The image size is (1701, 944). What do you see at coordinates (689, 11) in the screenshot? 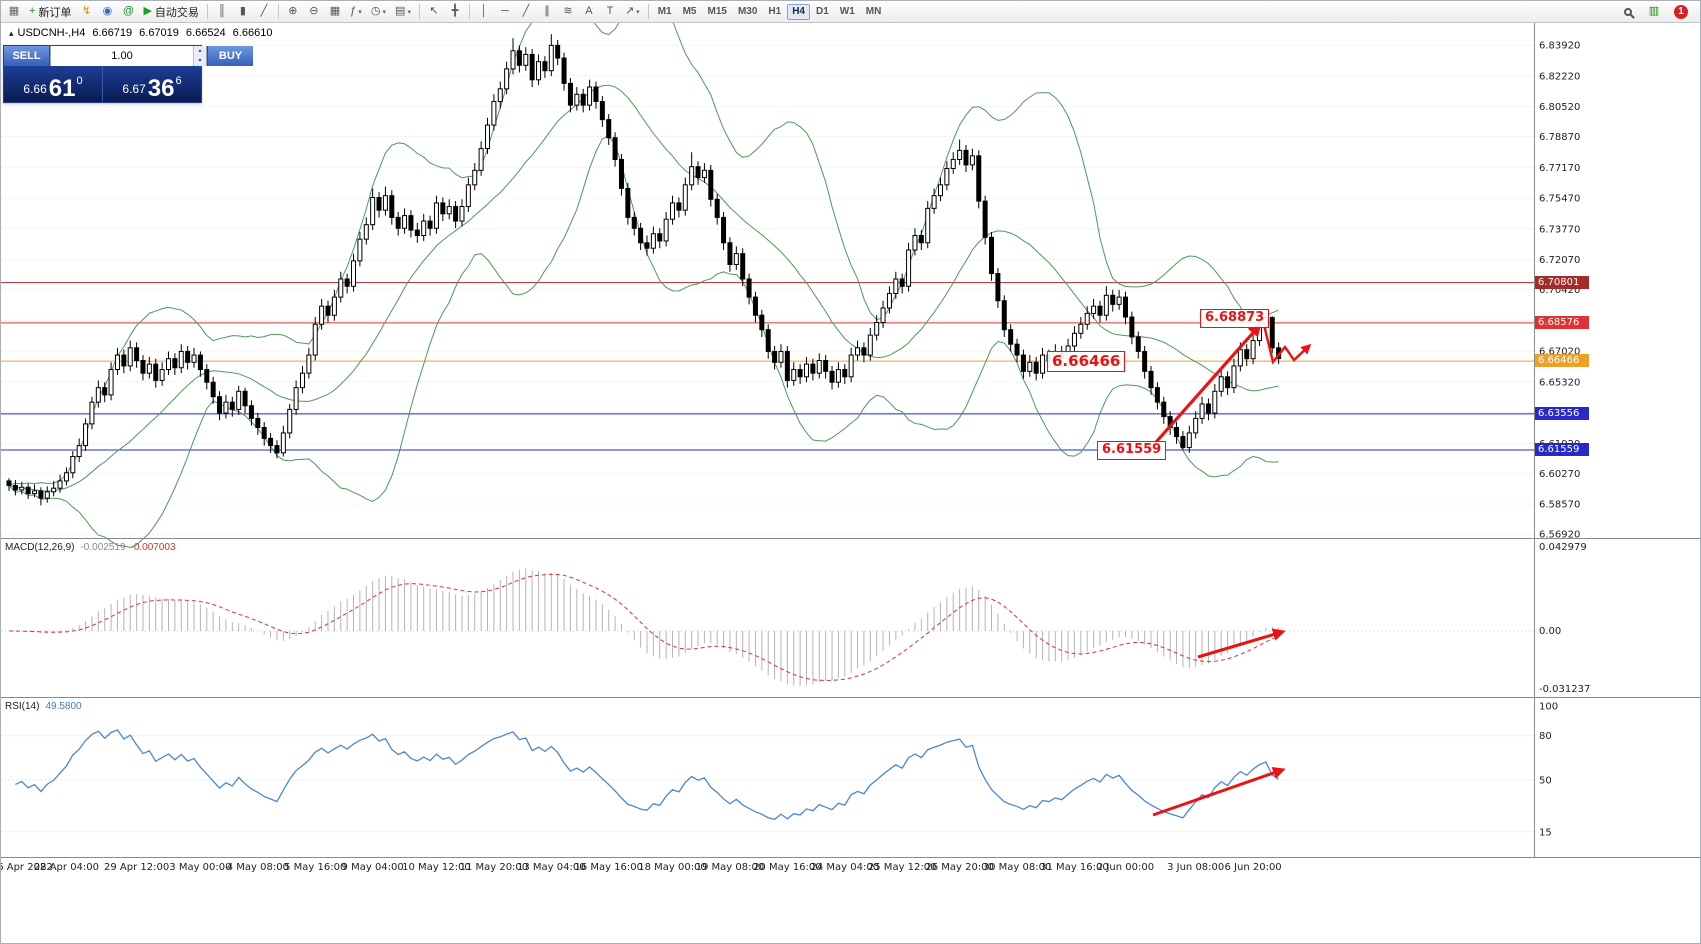
I see `timeframe-m5-button: M5` at bounding box center [689, 11].